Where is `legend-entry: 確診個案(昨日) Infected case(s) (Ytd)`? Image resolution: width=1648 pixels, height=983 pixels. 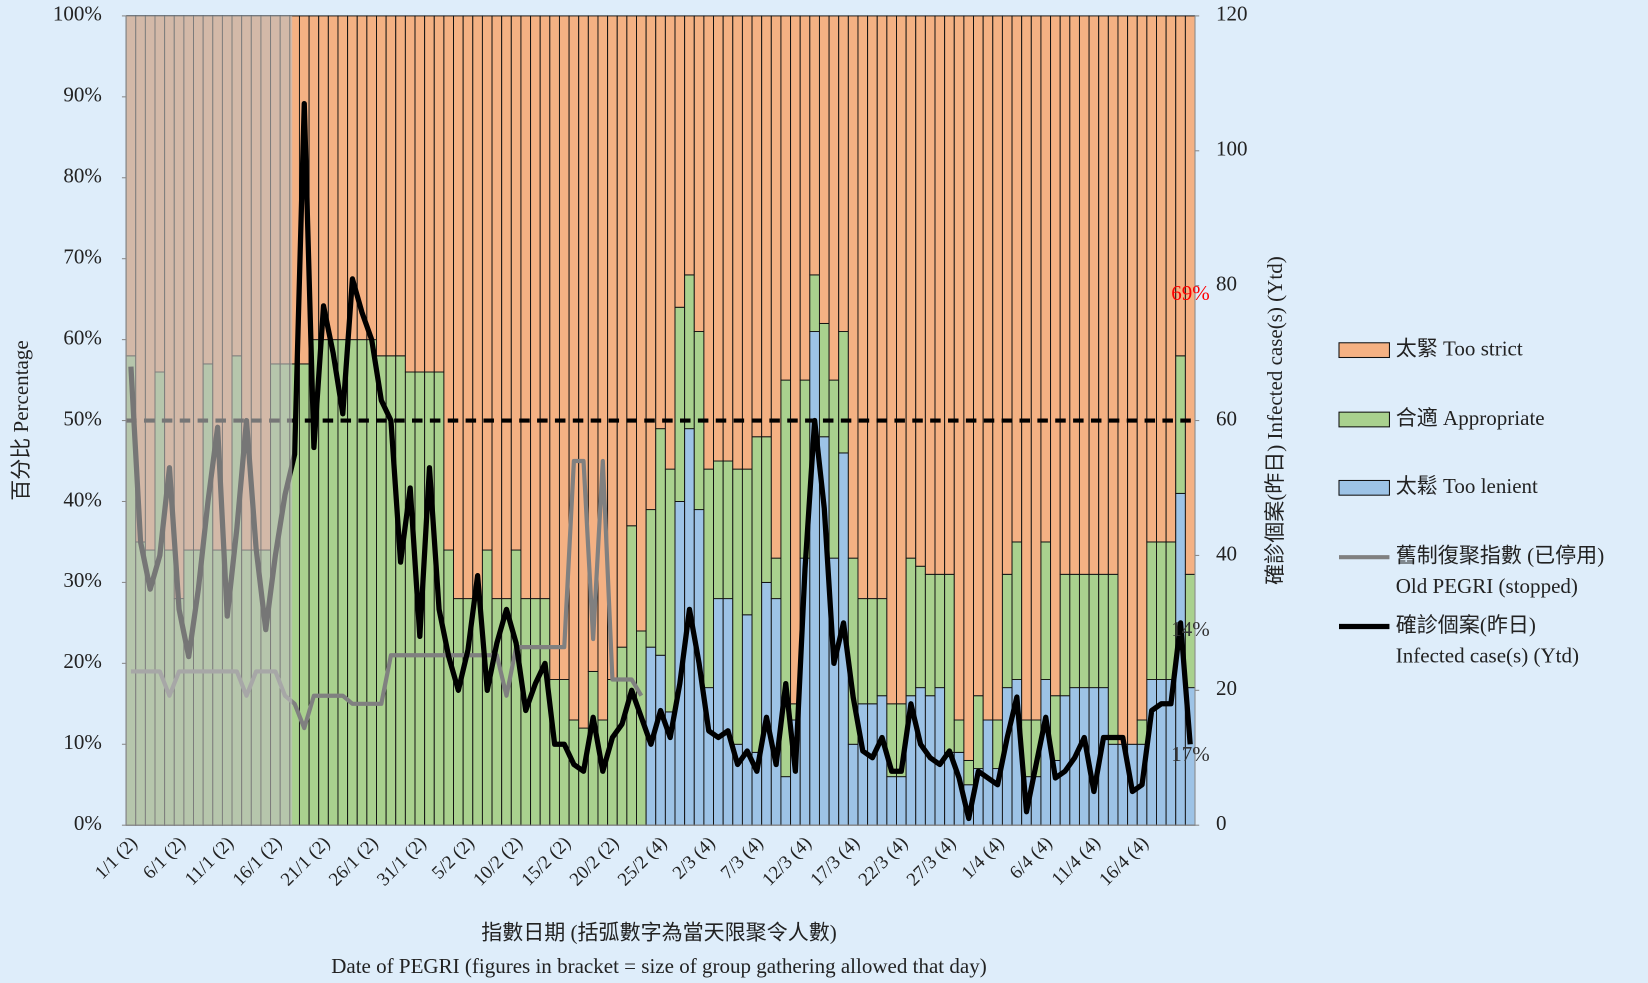 legend-entry: 確診個案(昨日) Infected case(s) (Ytd) is located at coordinates (1487, 641).